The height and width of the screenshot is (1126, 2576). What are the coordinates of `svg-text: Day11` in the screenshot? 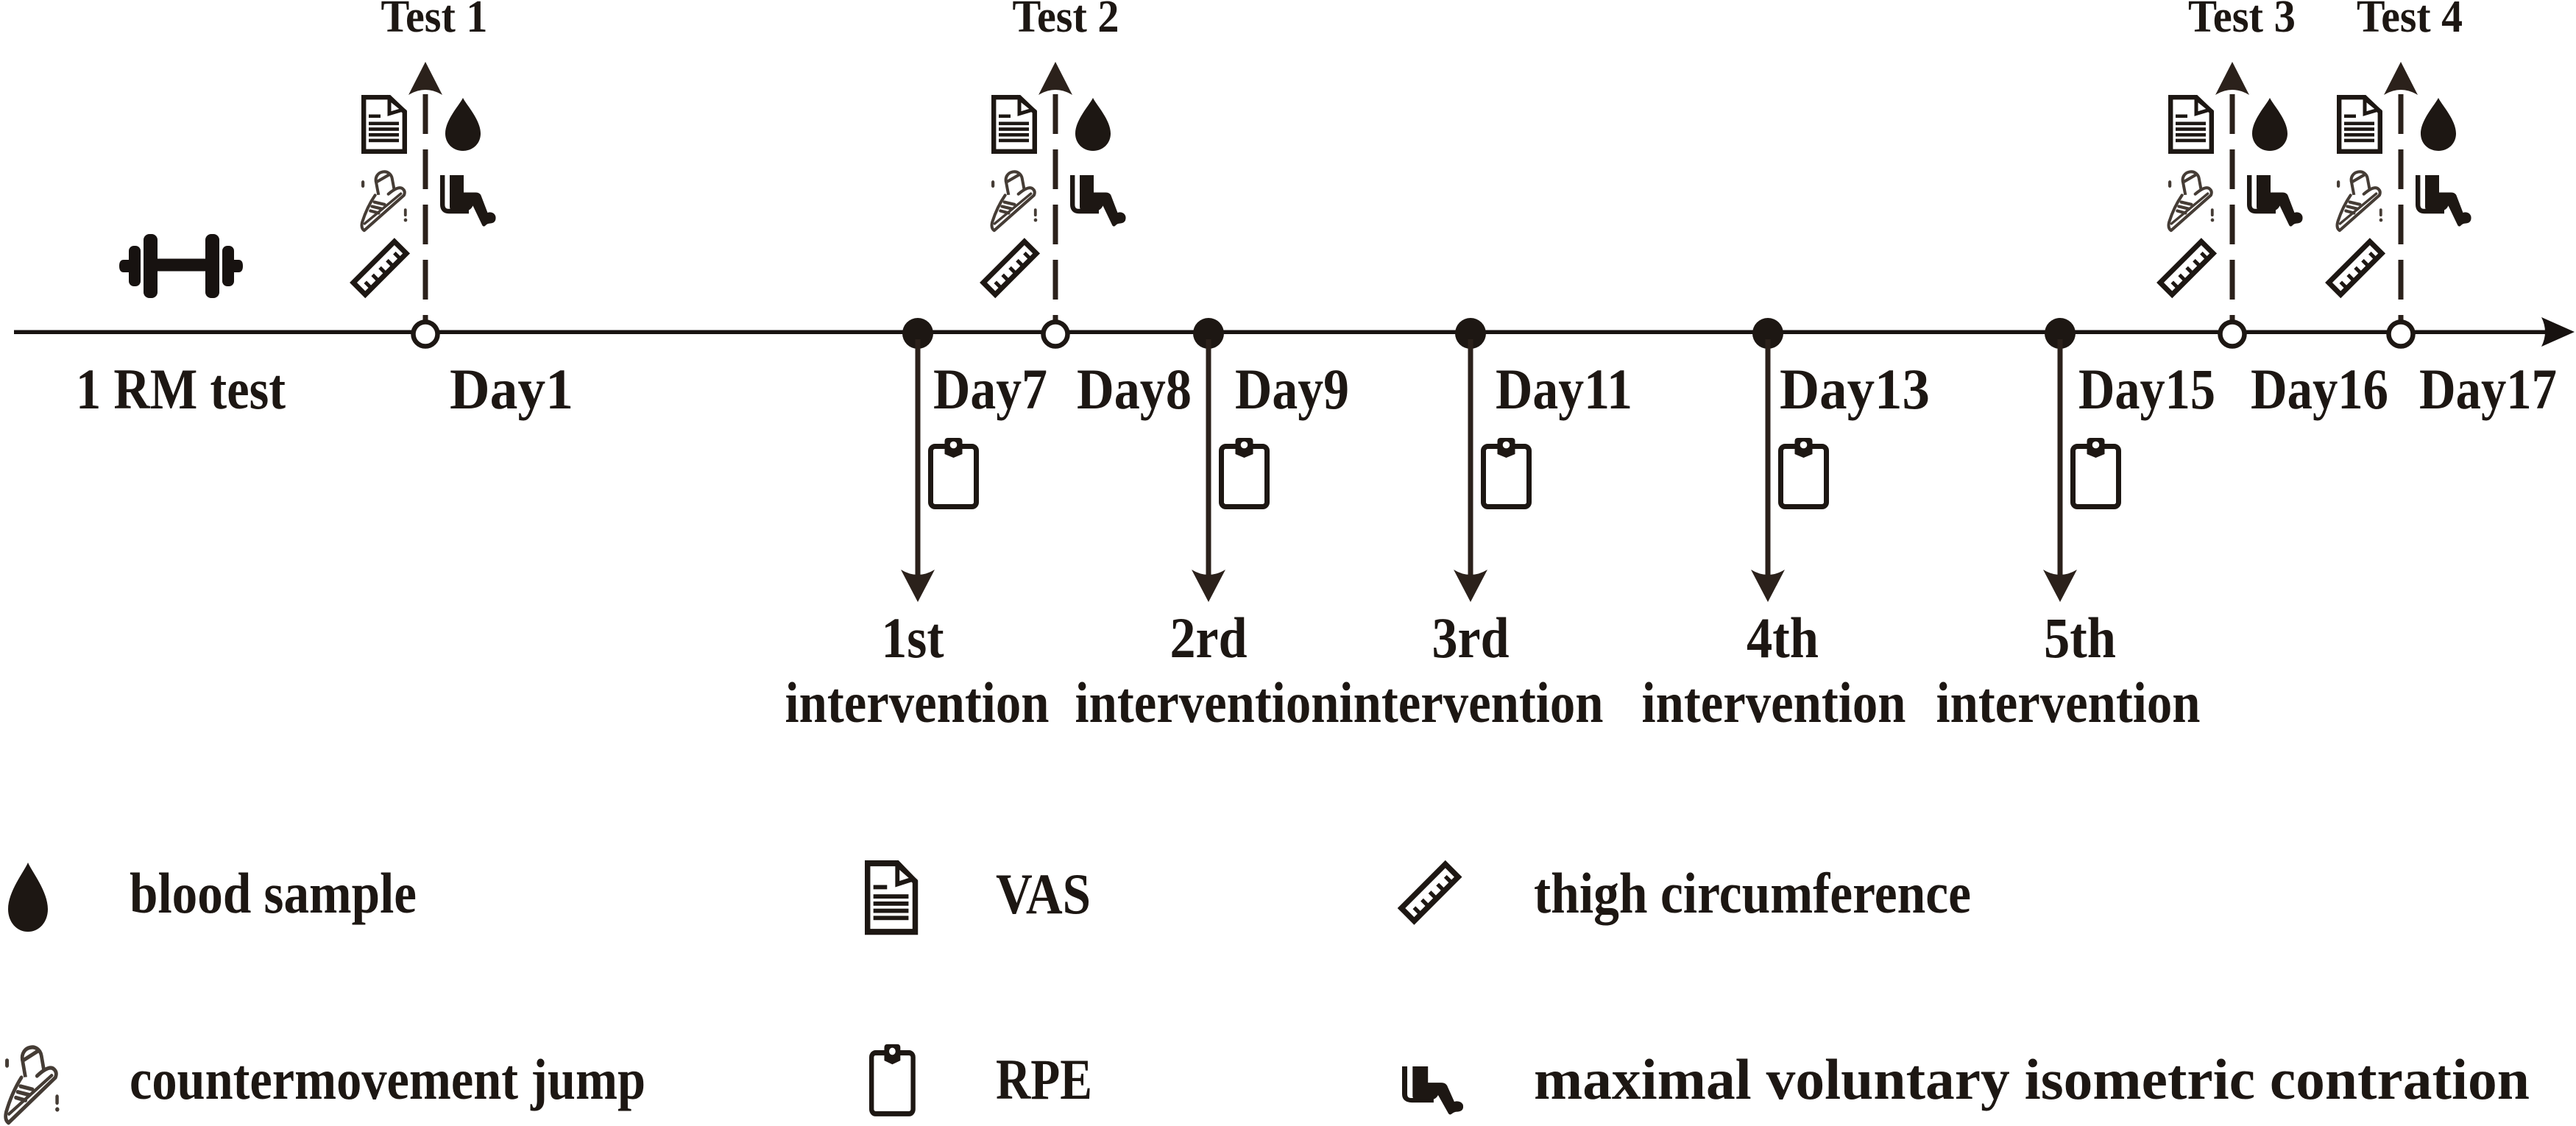 It's located at (1564, 389).